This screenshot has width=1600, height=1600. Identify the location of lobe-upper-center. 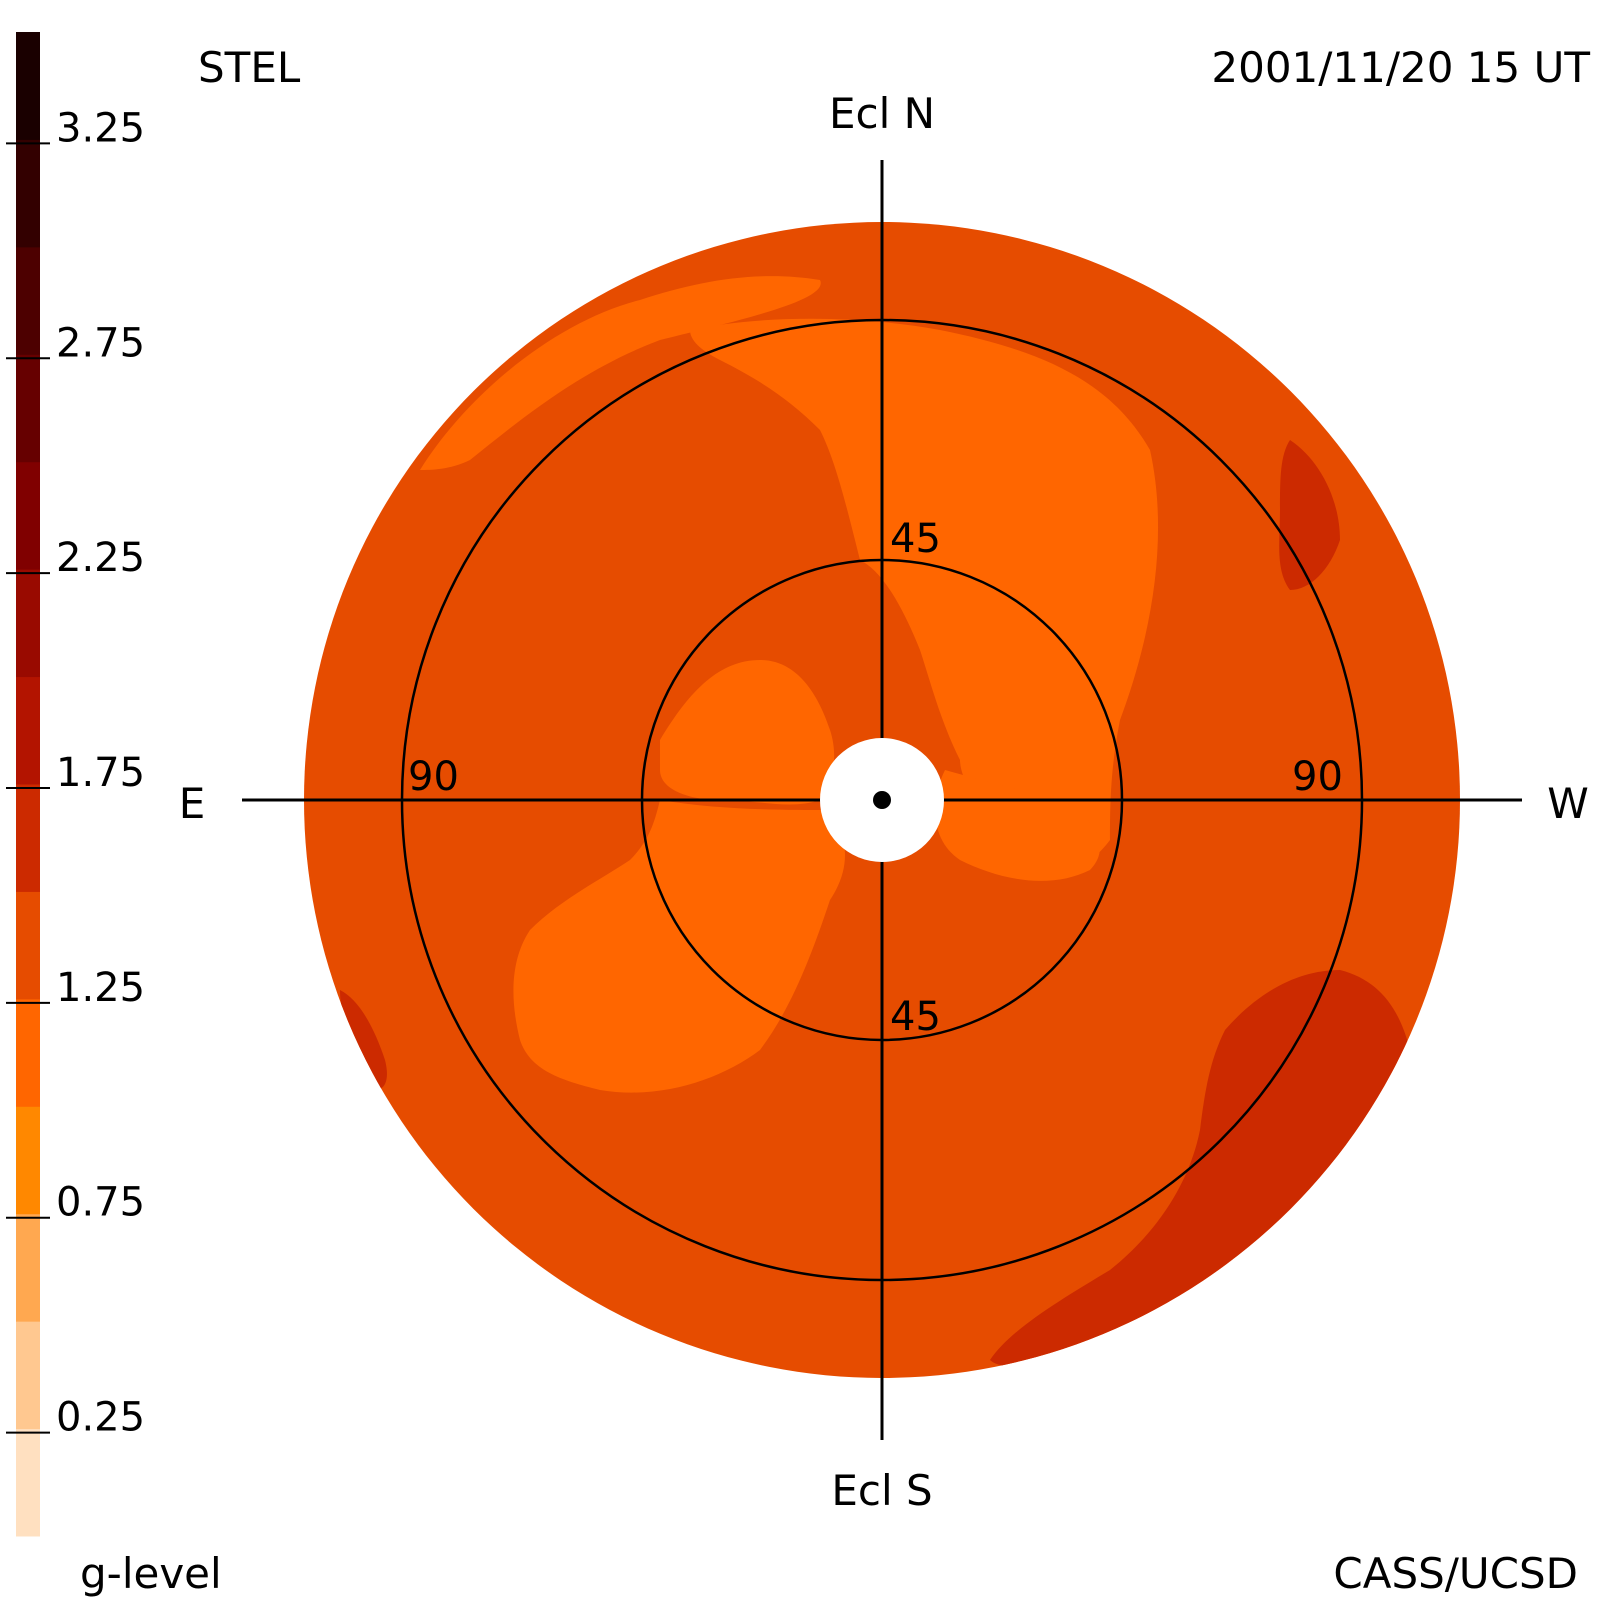
(924, 592).